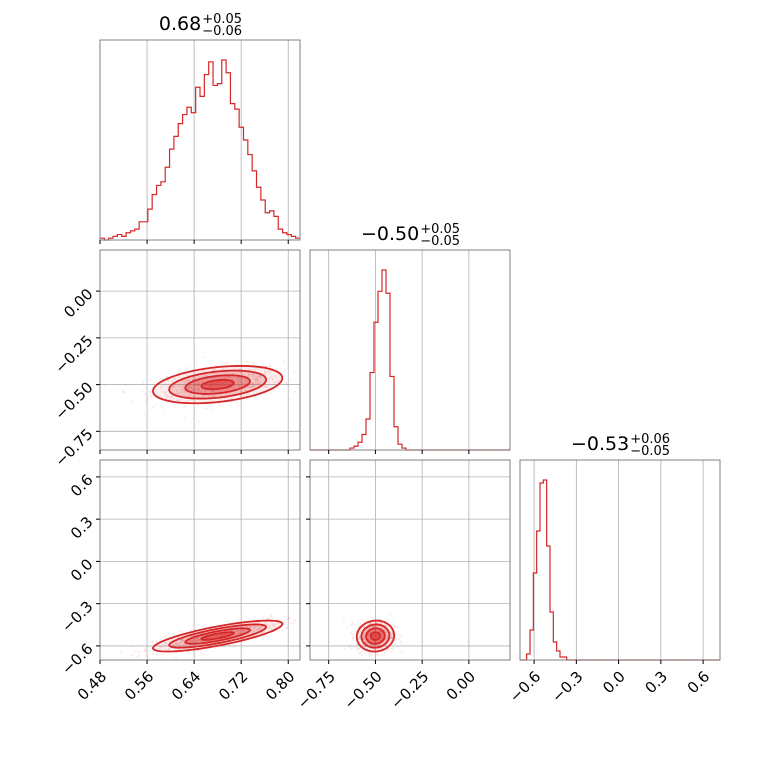  I want to click on scatter-points, so click(373, 637).